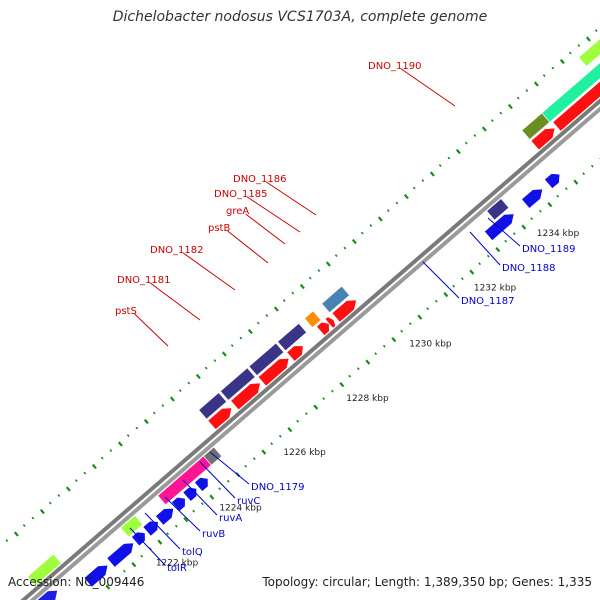 This screenshot has height=600, width=600. What do you see at coordinates (213, 534) in the screenshot?
I see `gene-label: ruvB` at bounding box center [213, 534].